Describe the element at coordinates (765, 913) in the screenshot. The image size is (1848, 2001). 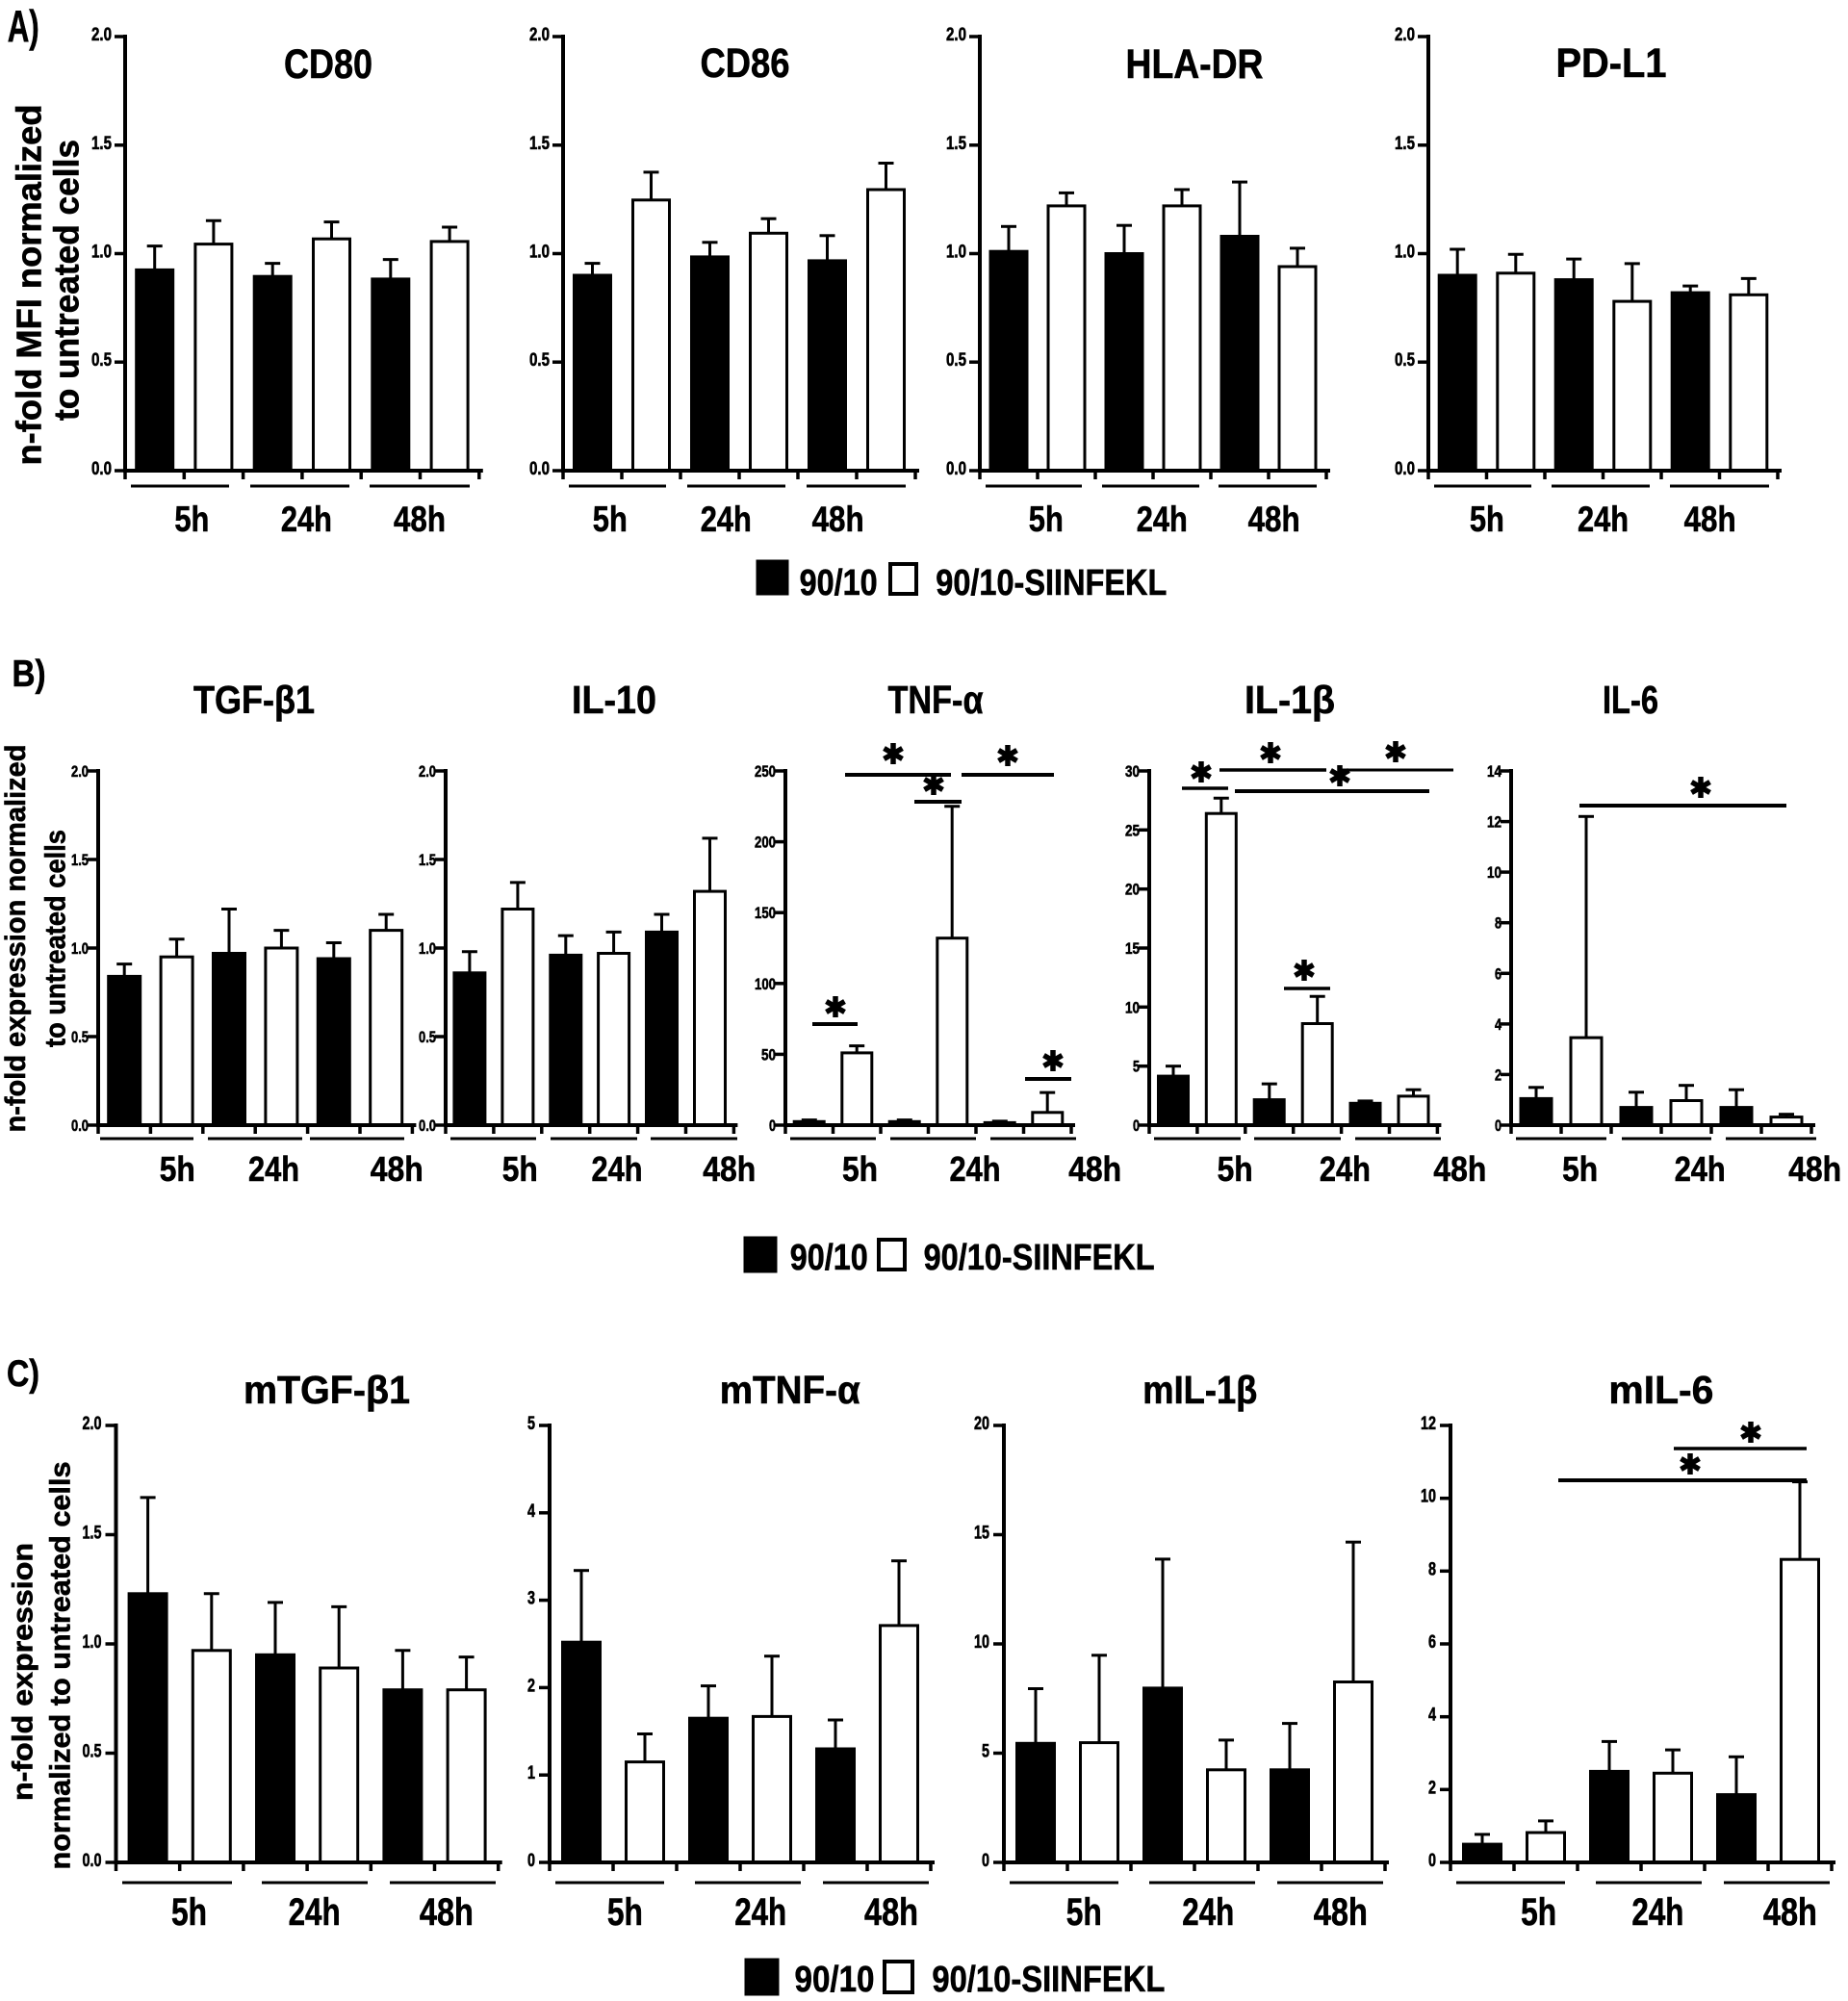
I see `svg-text: 150` at that location.